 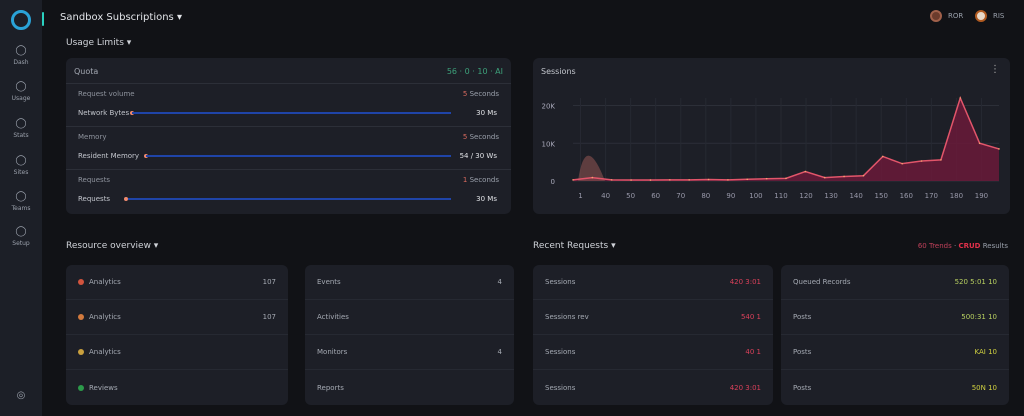 What do you see at coordinates (329, 282) in the screenshot?
I see `item-label: Events` at bounding box center [329, 282].